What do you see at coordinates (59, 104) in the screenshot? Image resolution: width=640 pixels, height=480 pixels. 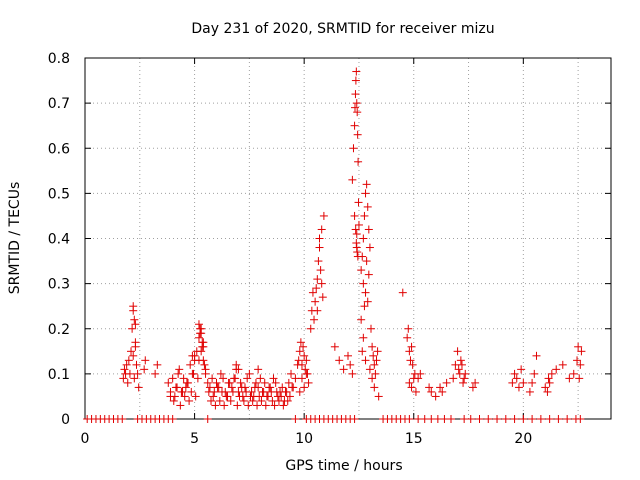 I see `y-tick-label: 0.7` at bounding box center [59, 104].